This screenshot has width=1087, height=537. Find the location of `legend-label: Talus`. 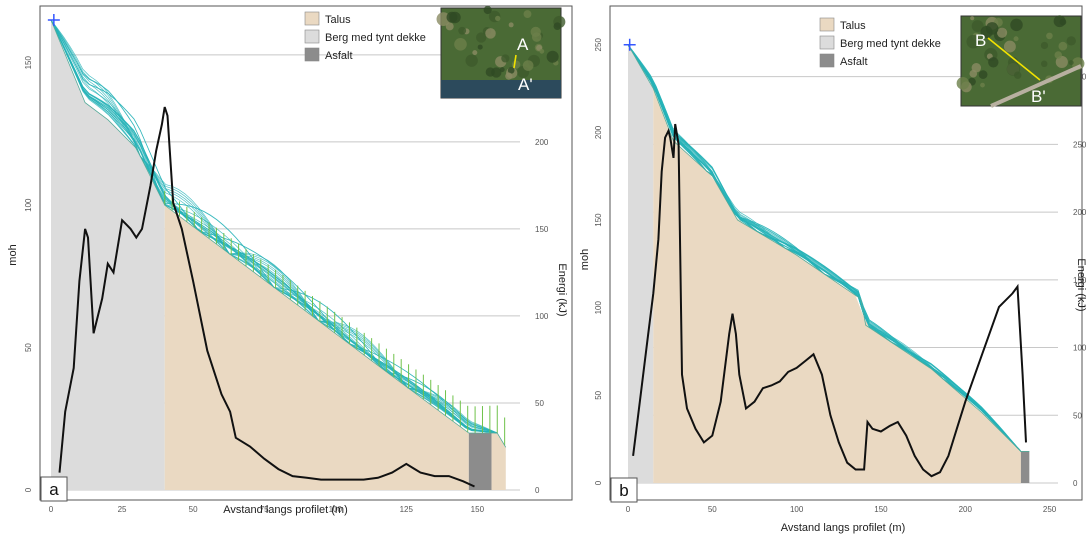

legend-label: Talus is located at coordinates (338, 20).